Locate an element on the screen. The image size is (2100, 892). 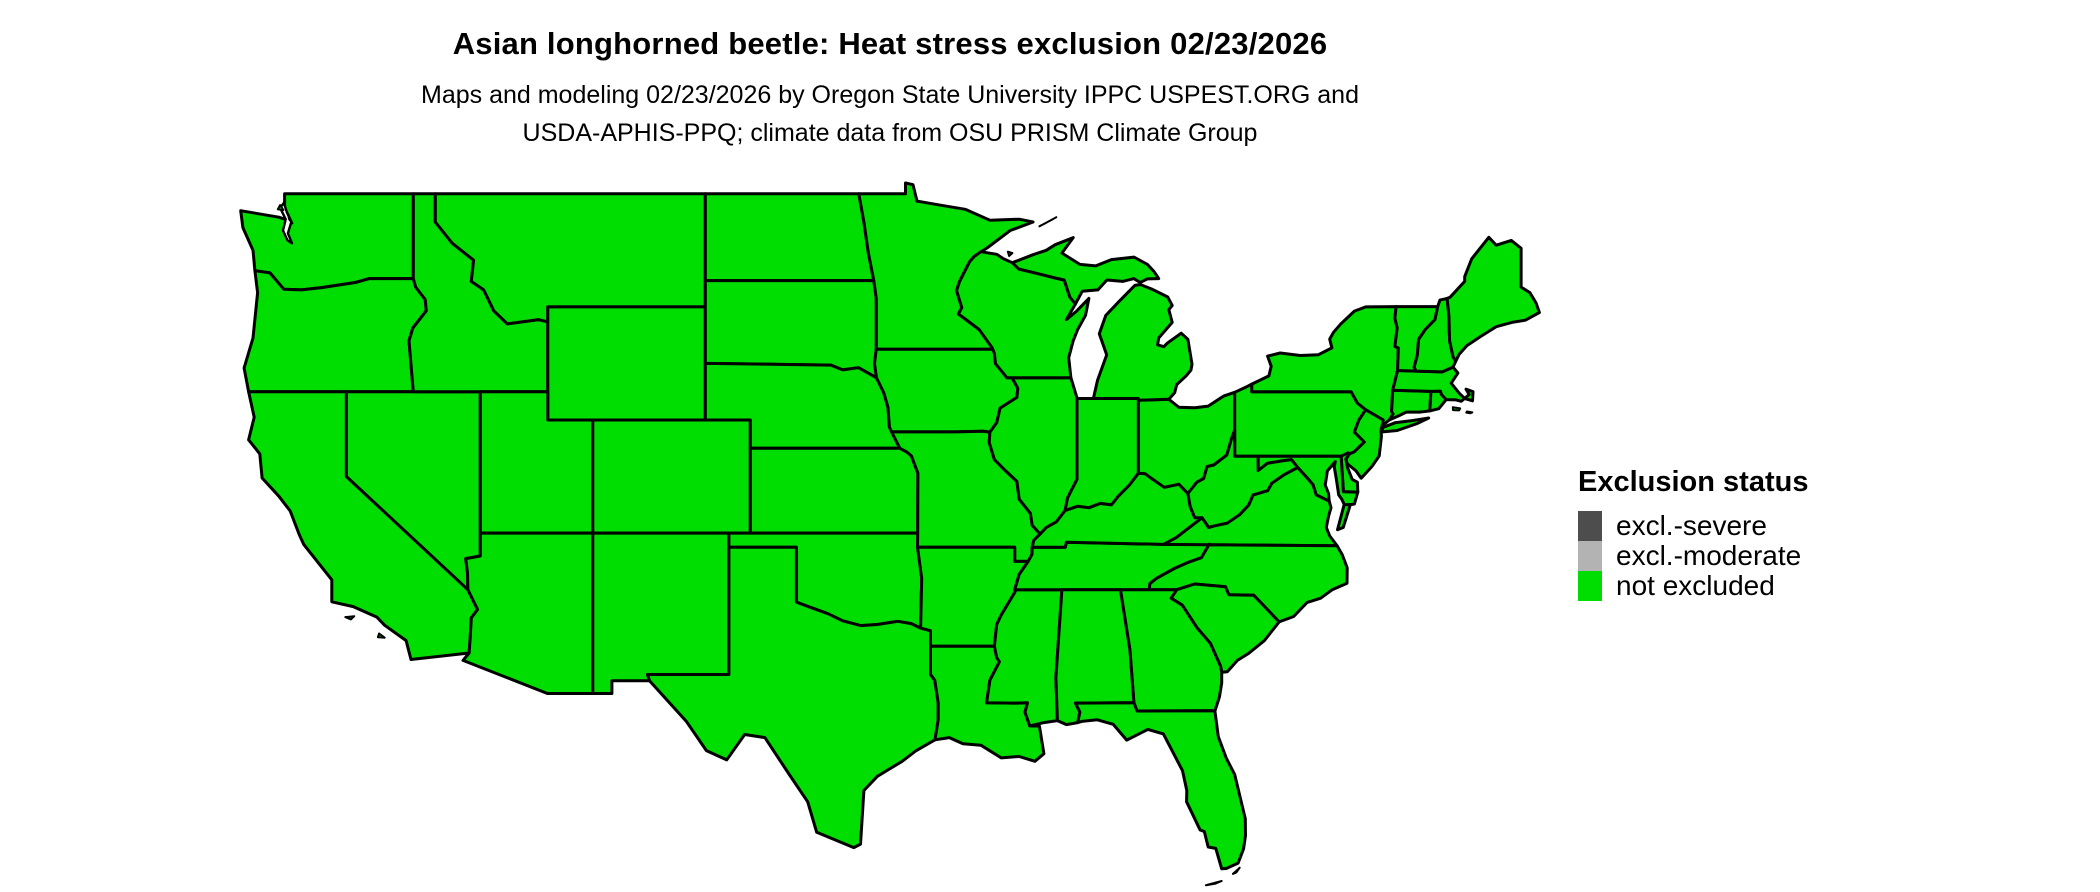
legend-row: excl.-severe is located at coordinates (1693, 526).